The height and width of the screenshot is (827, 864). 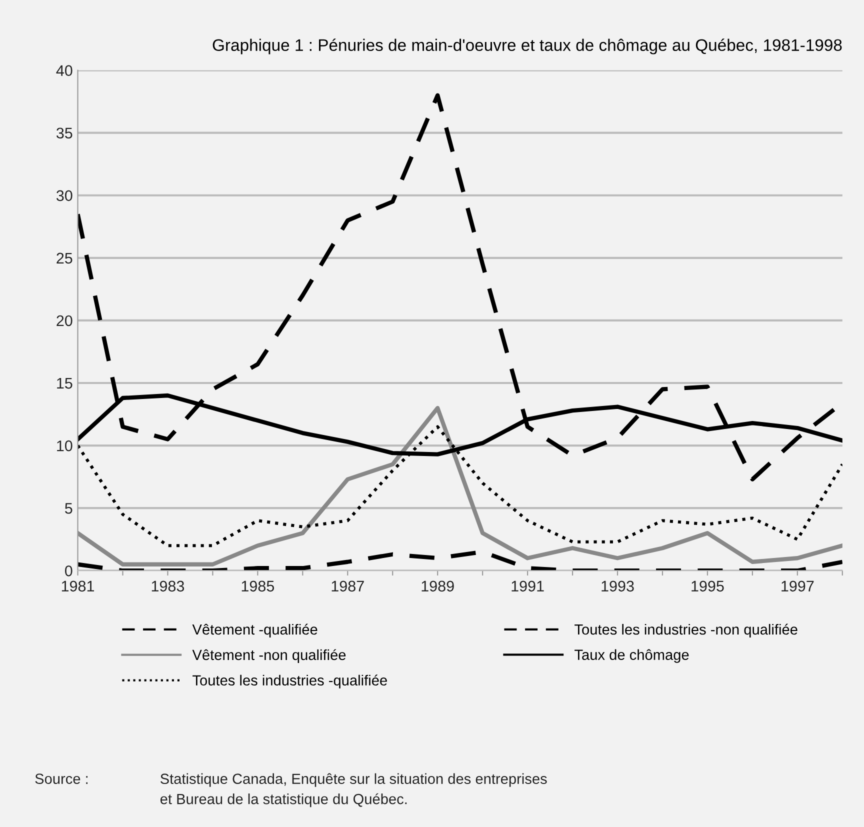 What do you see at coordinates (348, 586) in the screenshot?
I see `x-tick-label: 1987` at bounding box center [348, 586].